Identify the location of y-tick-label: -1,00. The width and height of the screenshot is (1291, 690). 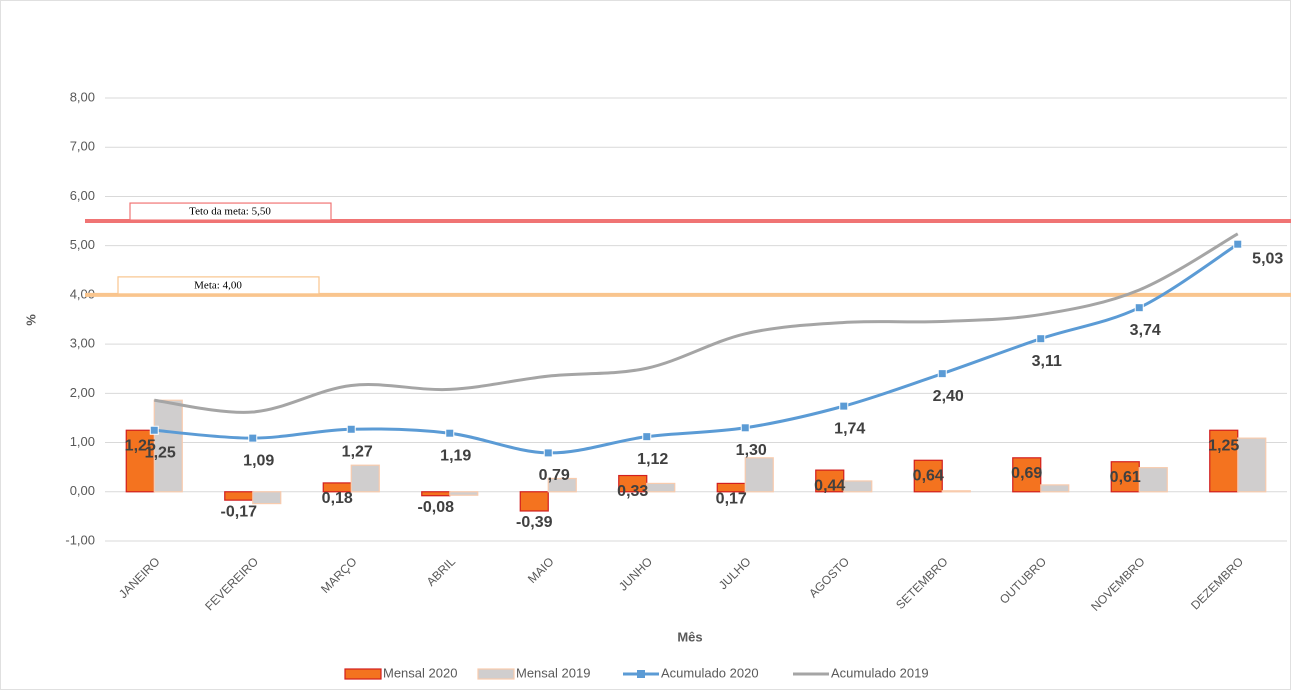
(80, 539).